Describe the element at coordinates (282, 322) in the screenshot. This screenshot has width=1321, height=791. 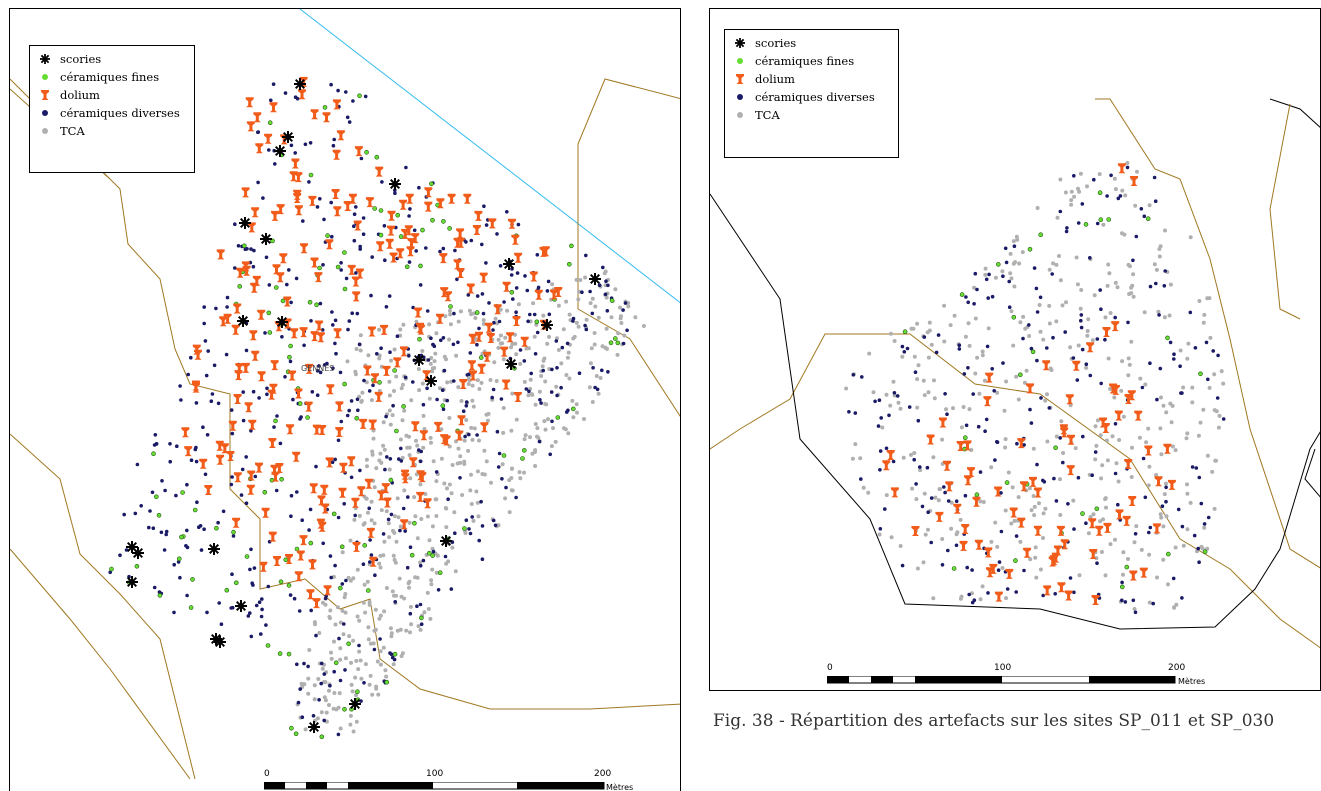
I see `scories-point` at that location.